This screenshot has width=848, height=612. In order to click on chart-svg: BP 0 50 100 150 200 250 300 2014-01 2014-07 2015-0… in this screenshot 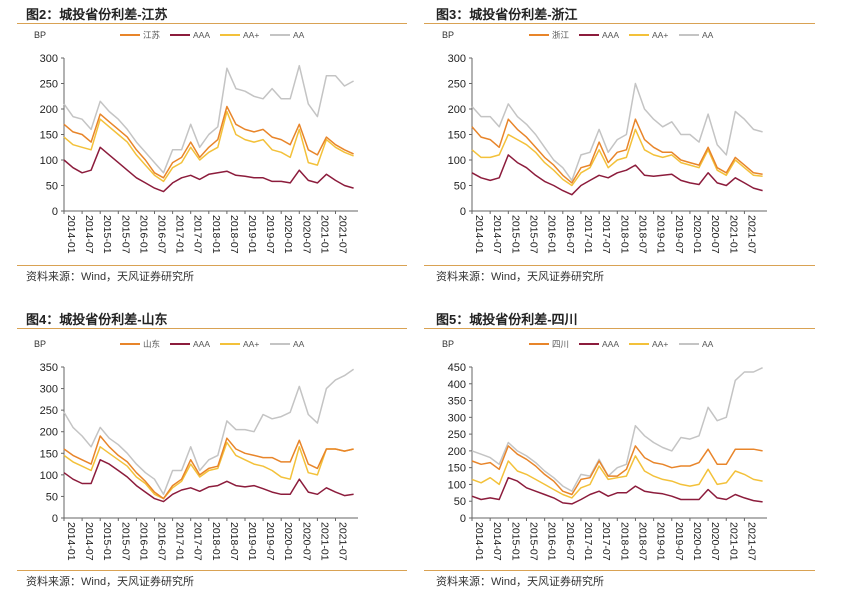, I will do `click(196, 142)`.